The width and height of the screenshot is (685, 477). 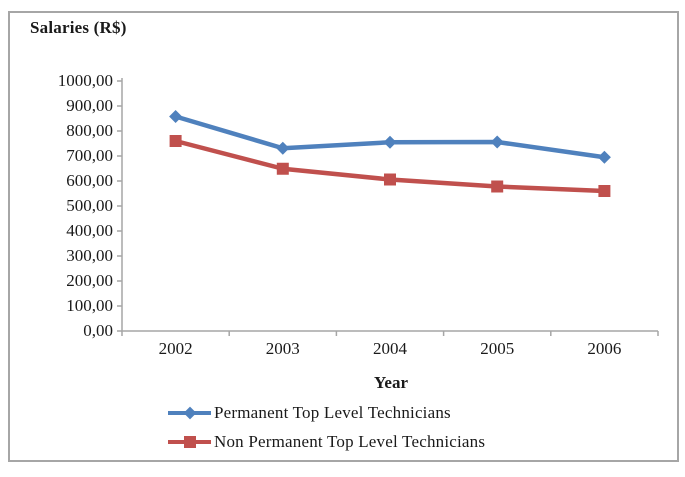 I want to click on x-tick-label: 2005, so click(x=497, y=348).